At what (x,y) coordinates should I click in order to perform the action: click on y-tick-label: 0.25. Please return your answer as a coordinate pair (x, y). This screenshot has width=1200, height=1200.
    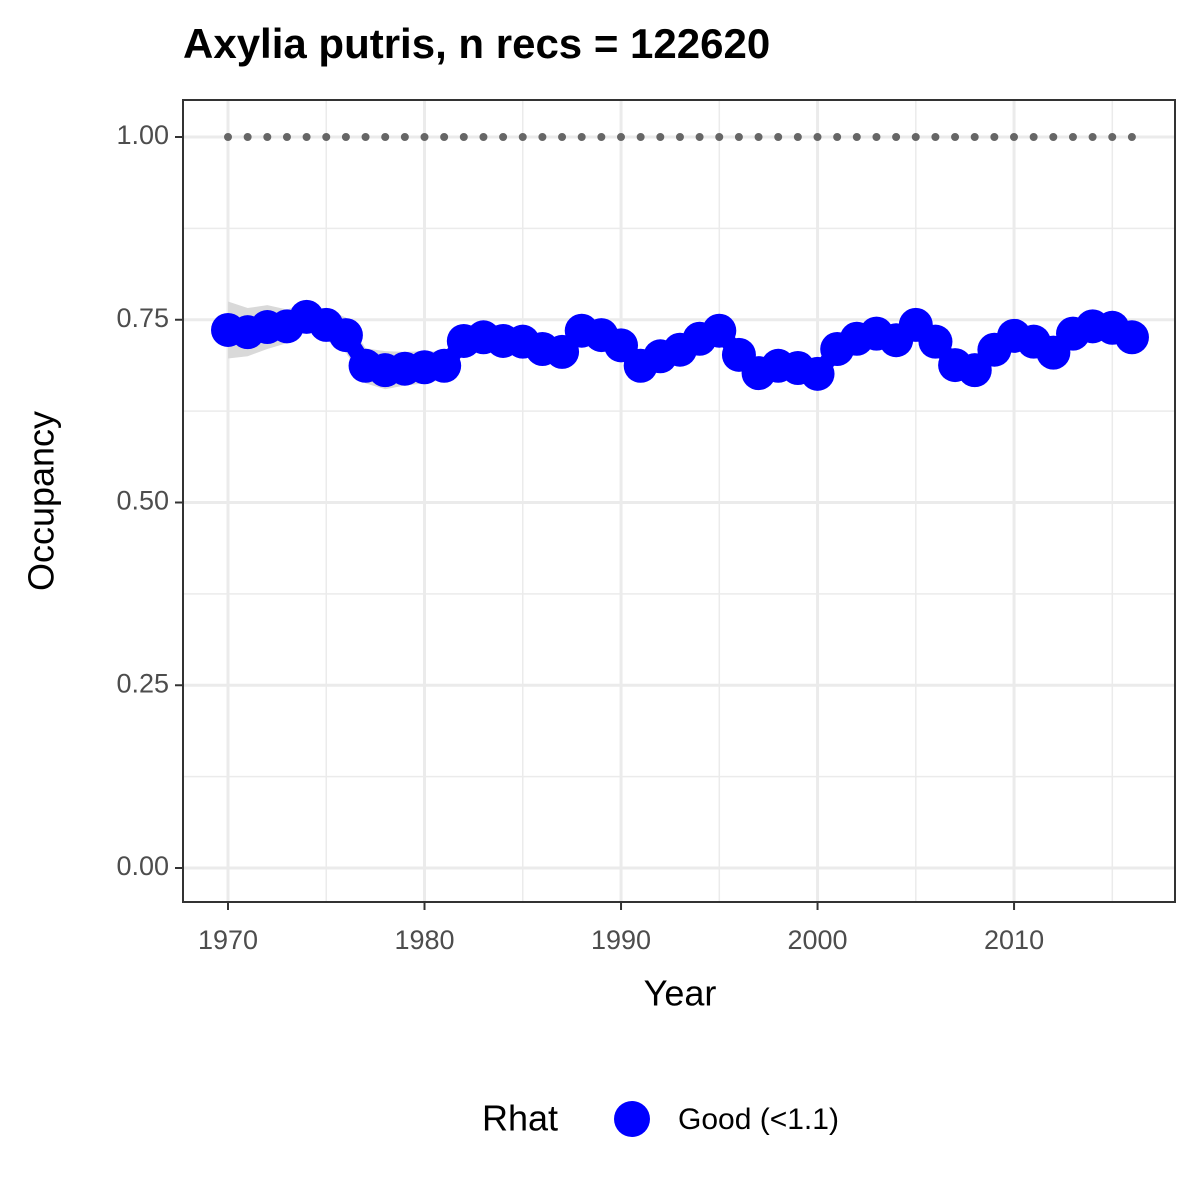
    Looking at the image, I should click on (142, 683).